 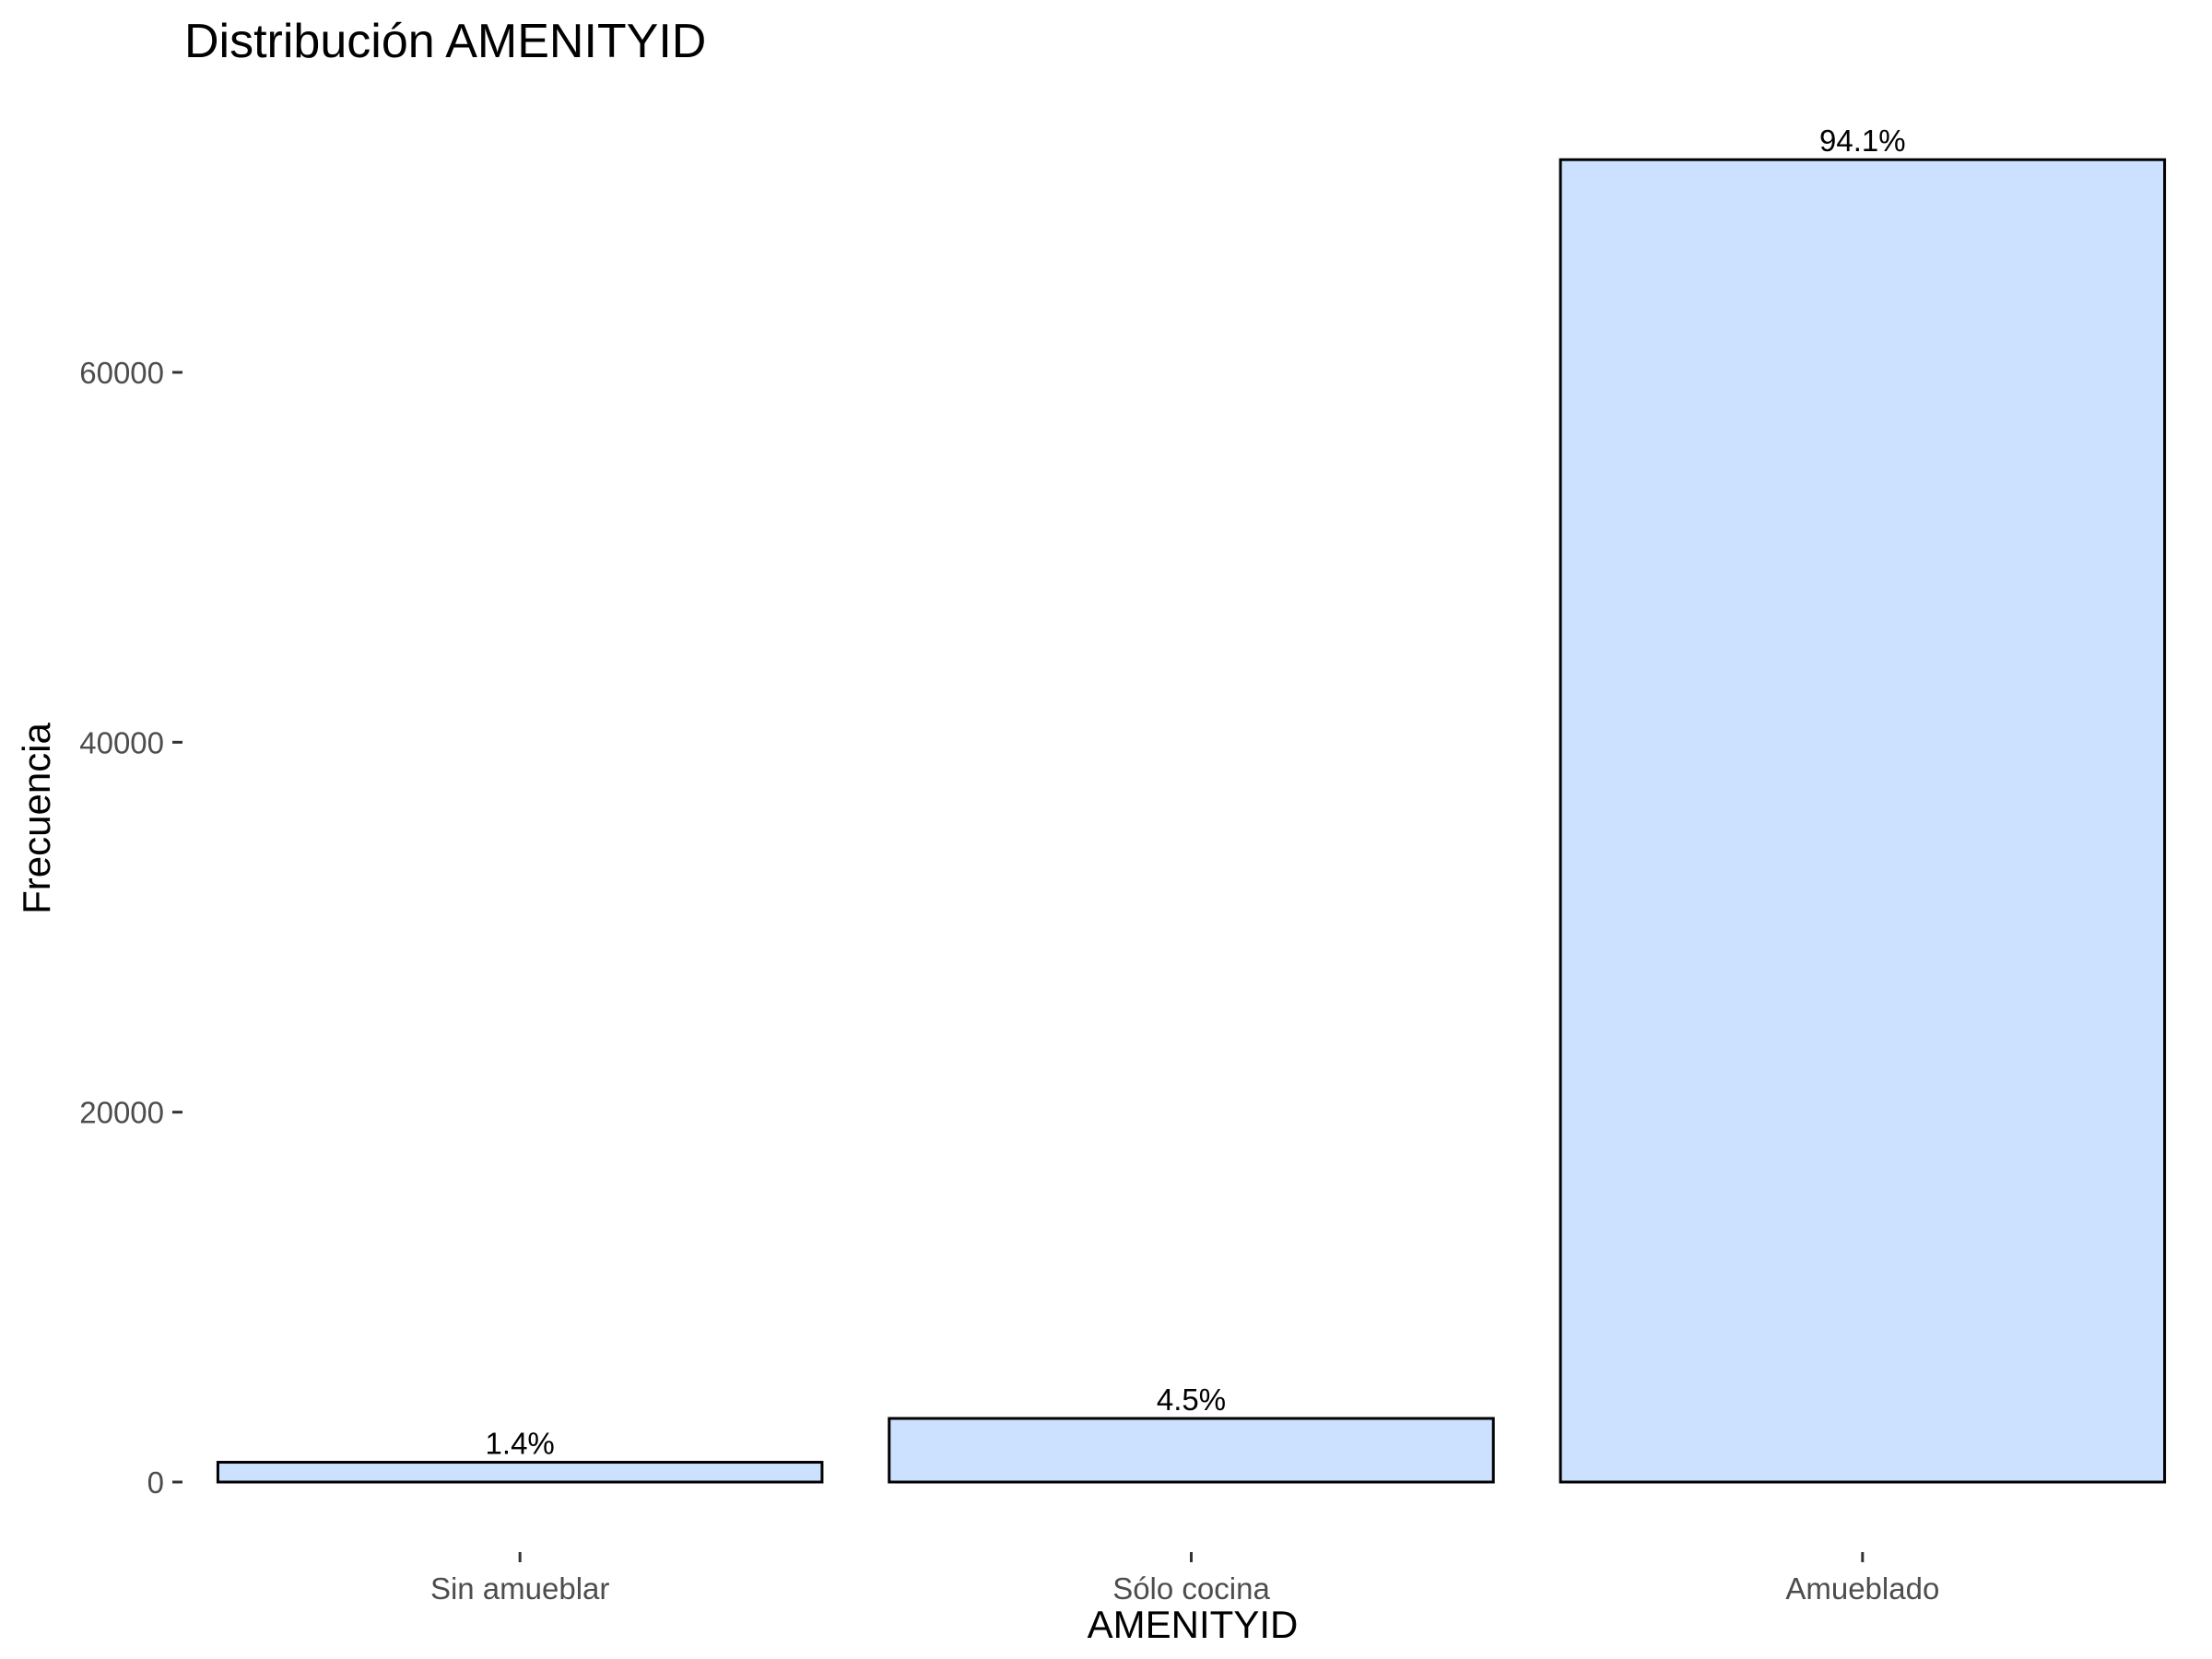 I want to click on y-tick-label: 0, so click(x=155, y=1482).